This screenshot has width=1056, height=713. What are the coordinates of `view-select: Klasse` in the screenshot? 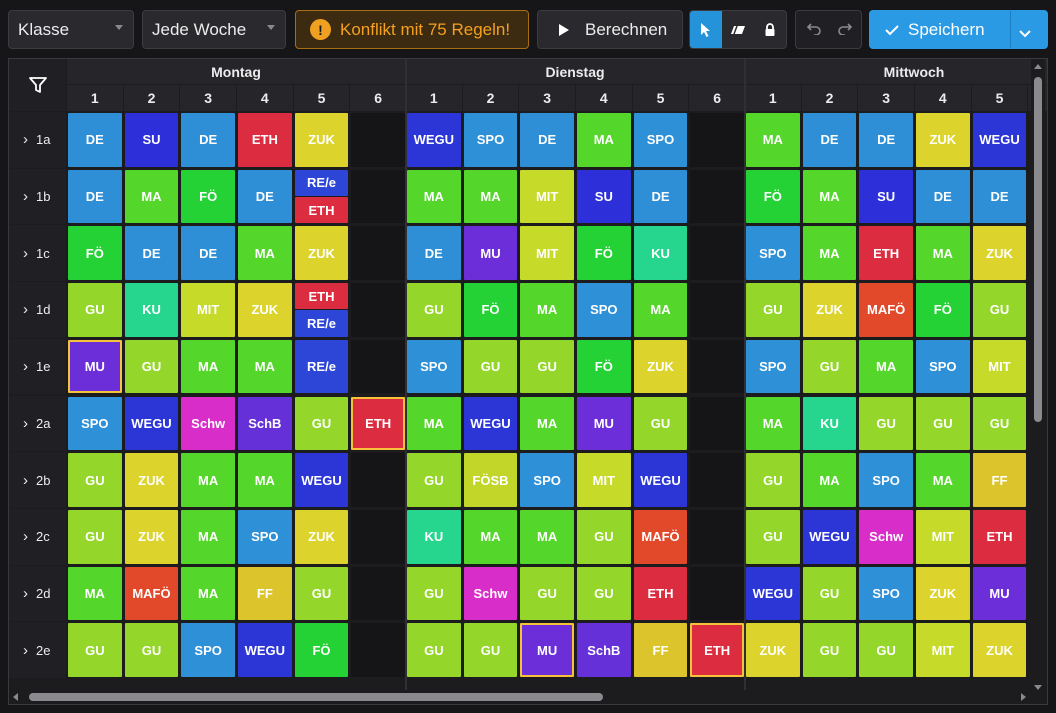 It's located at (71, 29).